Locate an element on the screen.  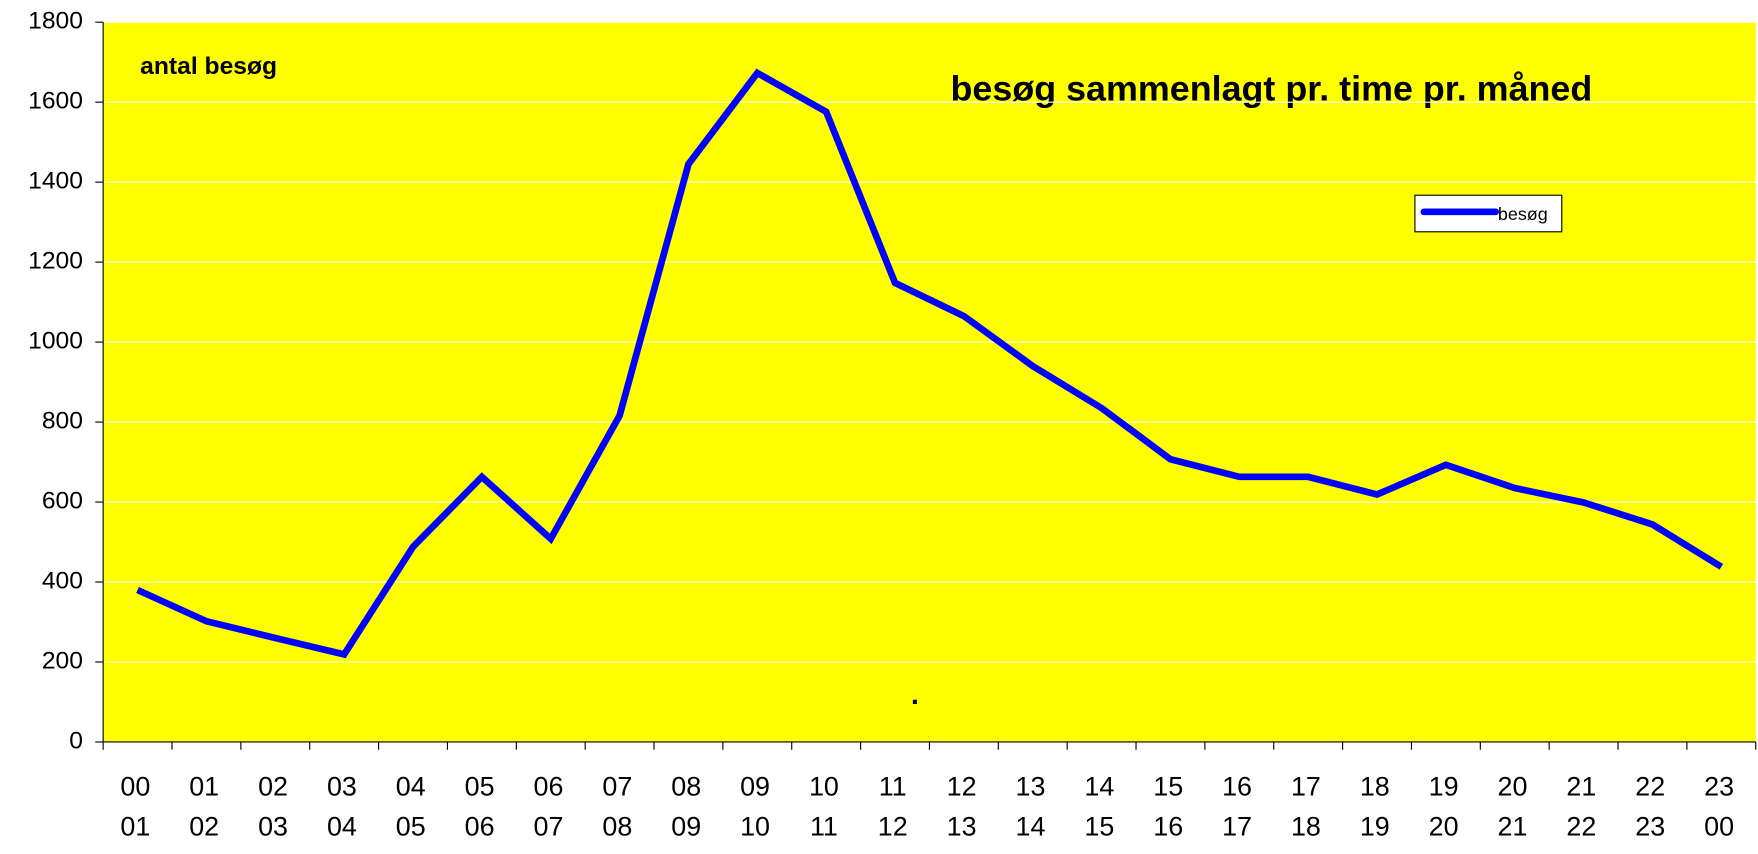
y-tick-label: 1800 is located at coordinates (55, 21).